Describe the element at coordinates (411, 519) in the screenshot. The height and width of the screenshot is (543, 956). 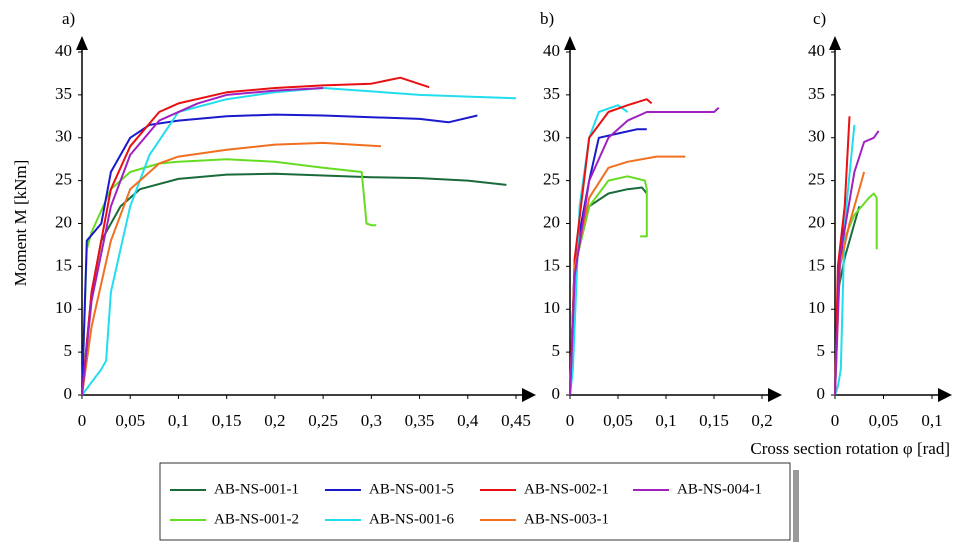
I see `legend-label: AB-NS-001-6` at that location.